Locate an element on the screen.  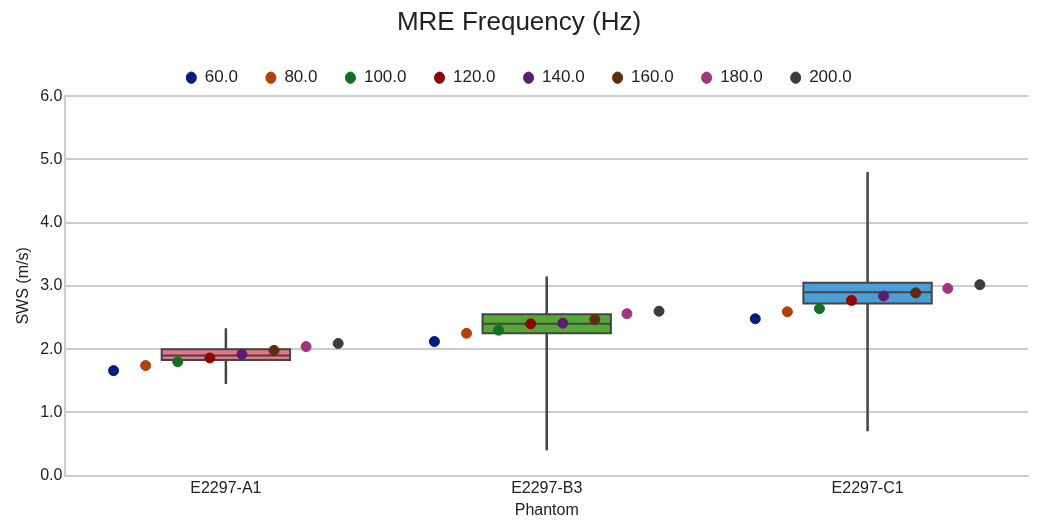
x-axis-title: Phantom is located at coordinates (546, 509).